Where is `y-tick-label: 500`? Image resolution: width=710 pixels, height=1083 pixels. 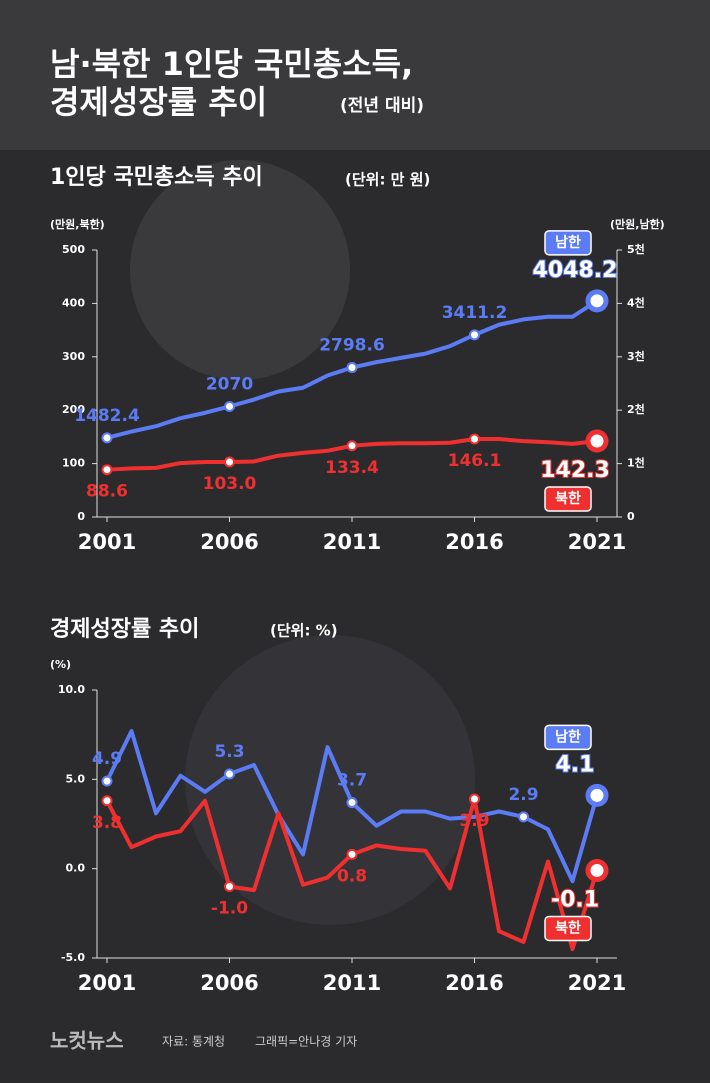
y-tick-label: 500 is located at coordinates (73, 249).